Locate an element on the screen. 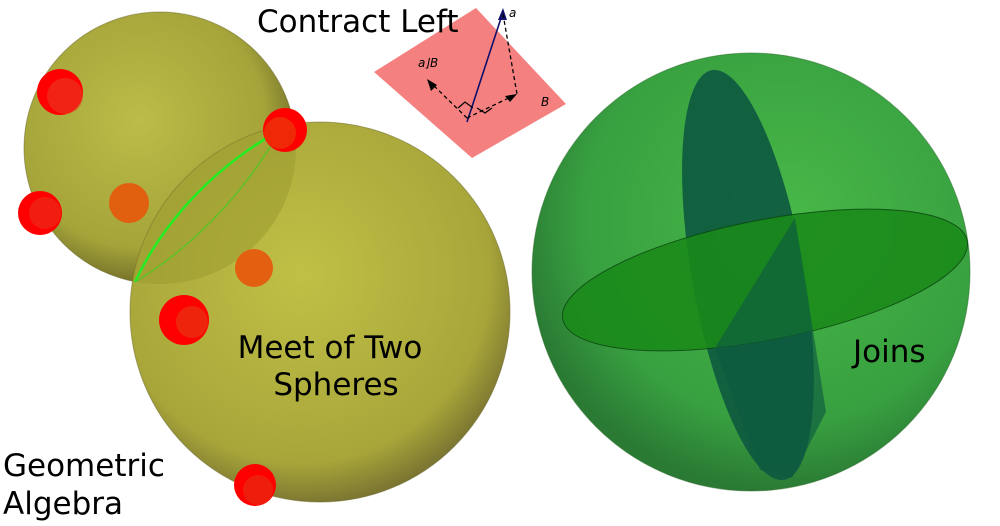 The width and height of the screenshot is (1000, 526). vector-a-label: a is located at coordinates (512, 13).